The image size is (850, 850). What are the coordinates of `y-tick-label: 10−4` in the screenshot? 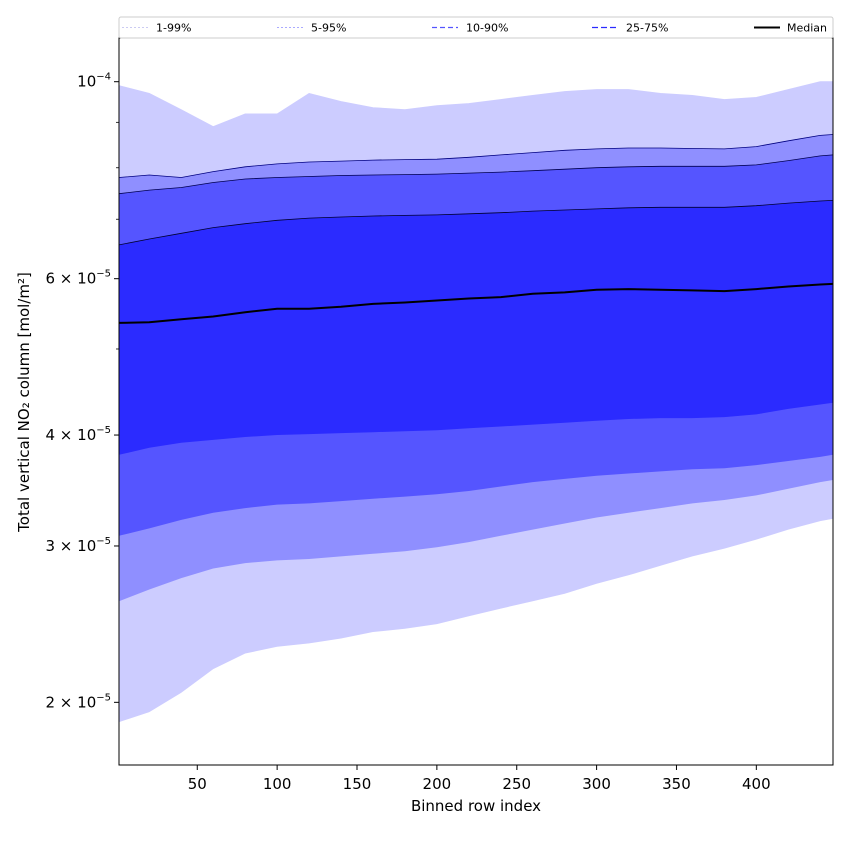 It's located at (94, 81).